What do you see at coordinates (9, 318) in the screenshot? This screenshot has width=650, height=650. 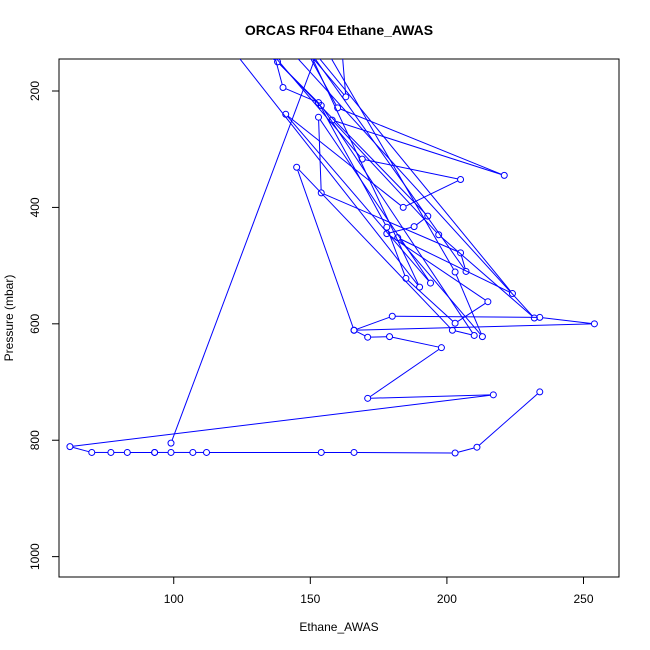 I see `y-axis-label: Pressure (mbar)` at bounding box center [9, 318].